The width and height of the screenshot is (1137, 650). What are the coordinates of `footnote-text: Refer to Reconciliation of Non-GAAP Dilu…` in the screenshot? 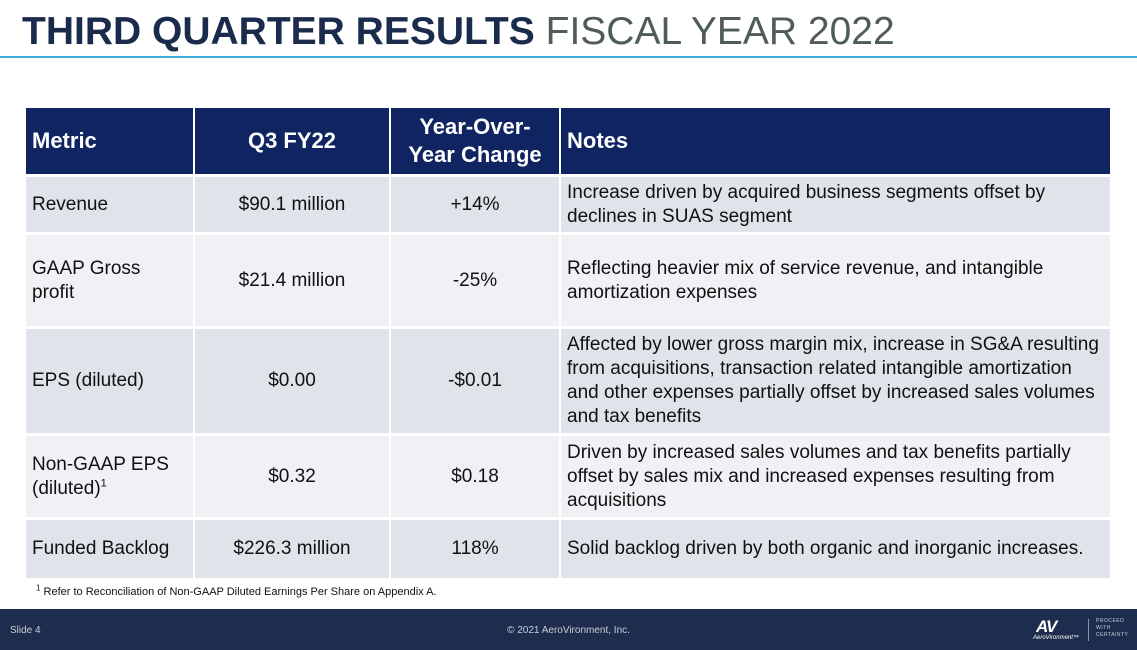 It's located at (240, 592).